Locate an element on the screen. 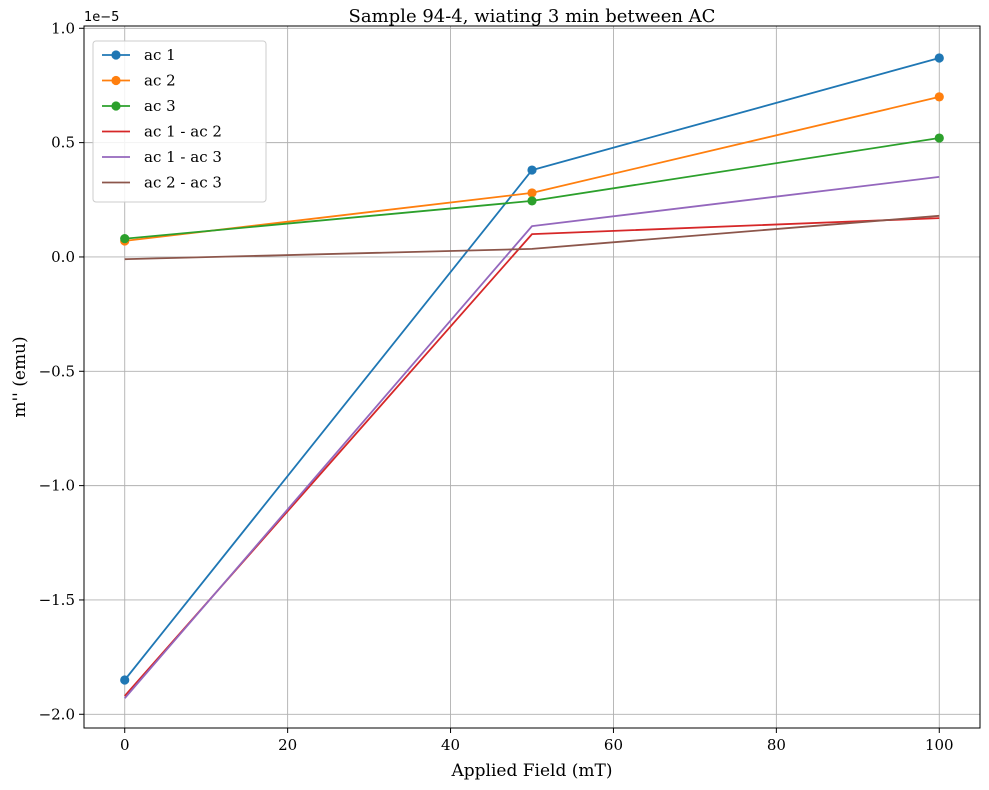 This screenshot has height=790, width=989. legend-label: ac 2 - ac 3 is located at coordinates (183, 183).